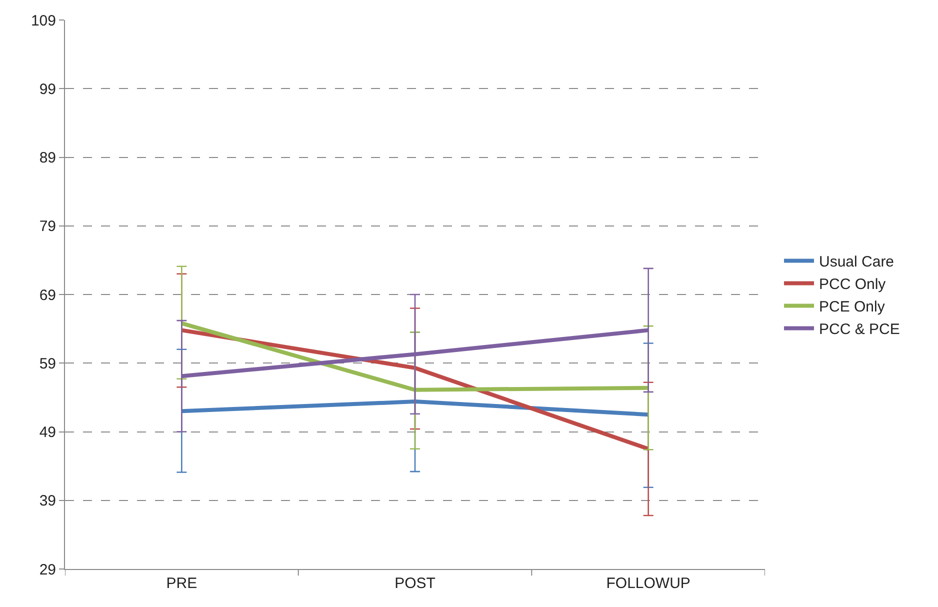 The width and height of the screenshot is (938, 607). Describe the element at coordinates (43, 21) in the screenshot. I see `y-tick-label: 109` at that location.